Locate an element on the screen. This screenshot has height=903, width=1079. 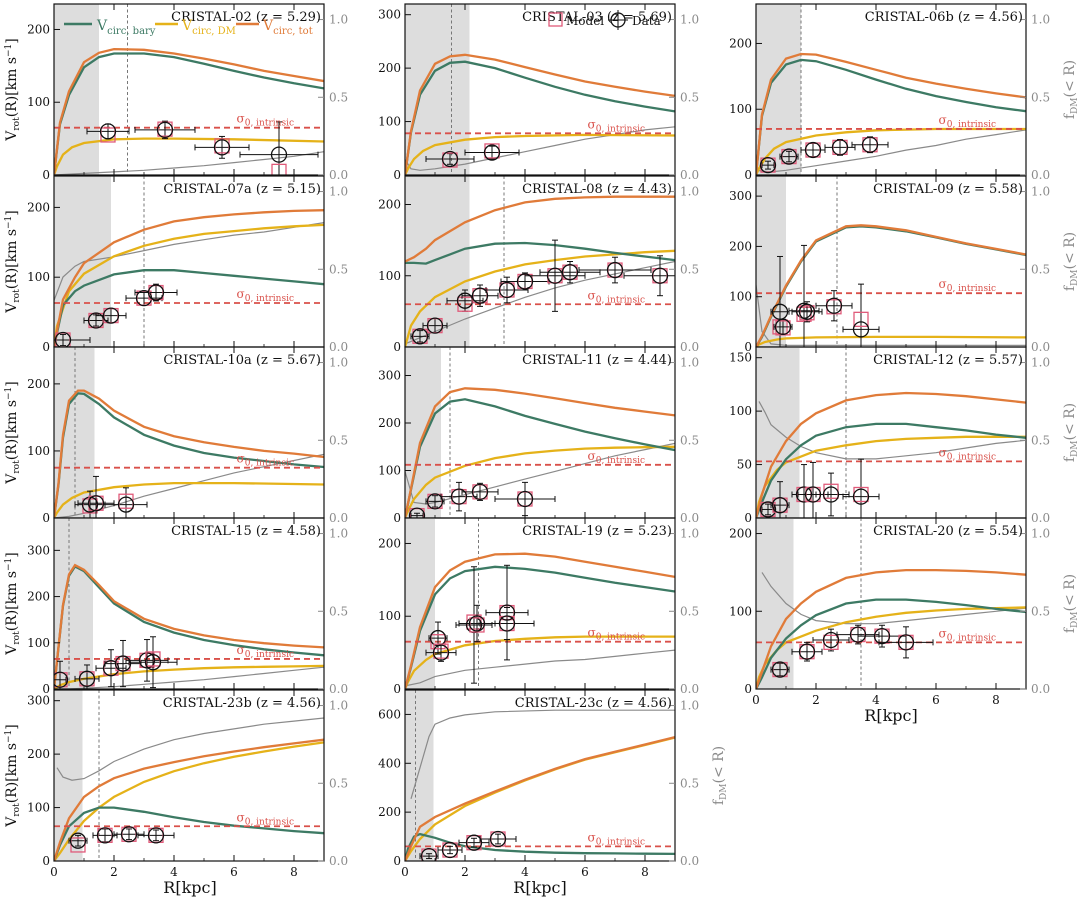
xlabel-col2: R[kpc] is located at coordinates (539, 887).